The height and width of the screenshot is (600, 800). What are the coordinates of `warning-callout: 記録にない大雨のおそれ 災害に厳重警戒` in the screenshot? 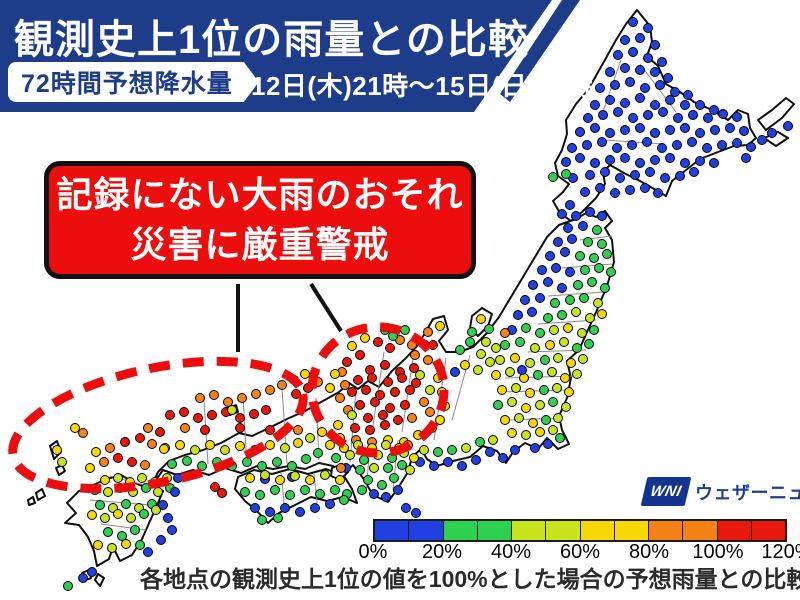 It's located at (260, 220).